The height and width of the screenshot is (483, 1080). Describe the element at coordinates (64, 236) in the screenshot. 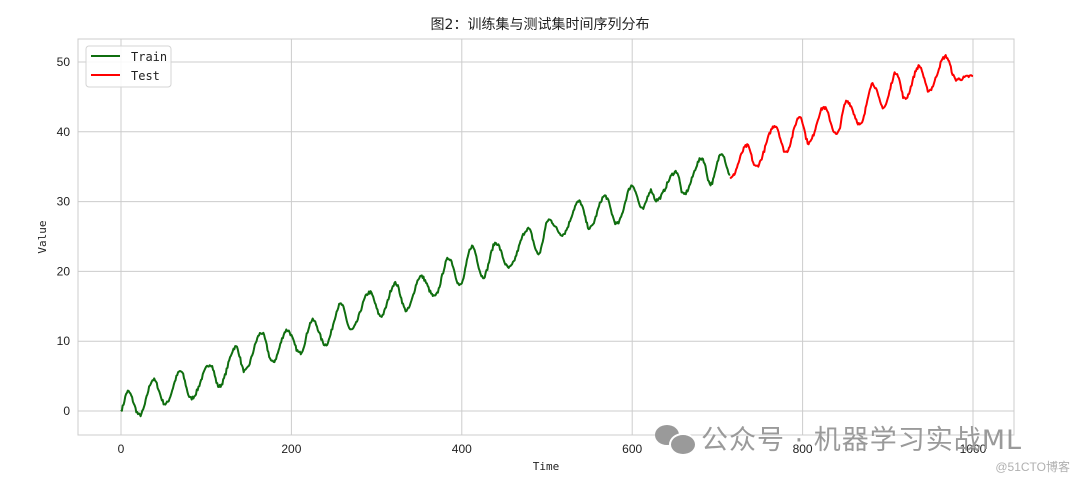

I see `y-axis-ticks: 0 10 20 30 40 50` at that location.